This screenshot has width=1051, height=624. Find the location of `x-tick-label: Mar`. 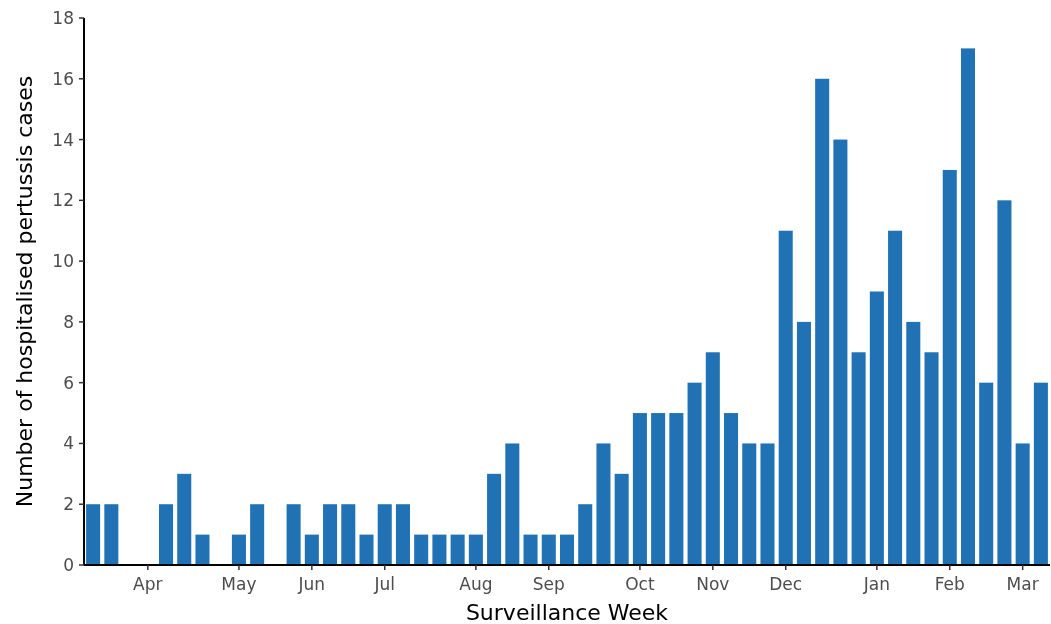

x-tick-label: Mar is located at coordinates (1022, 584).